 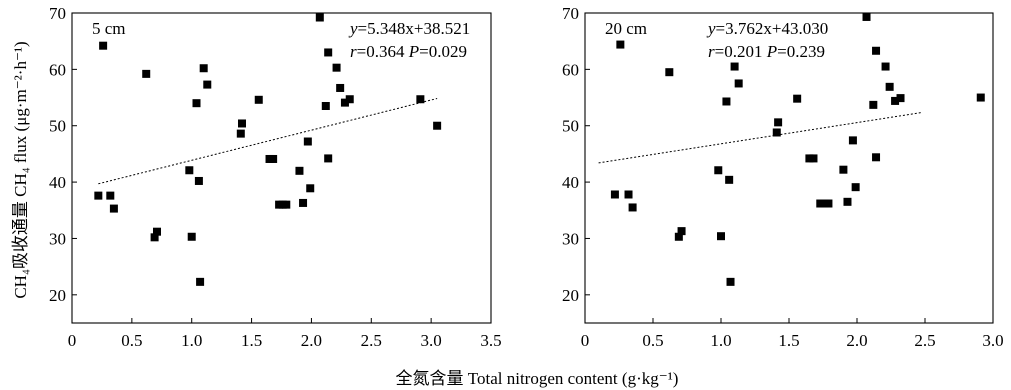 What do you see at coordinates (268, 141) in the screenshot?
I see `trend-line` at bounding box center [268, 141].